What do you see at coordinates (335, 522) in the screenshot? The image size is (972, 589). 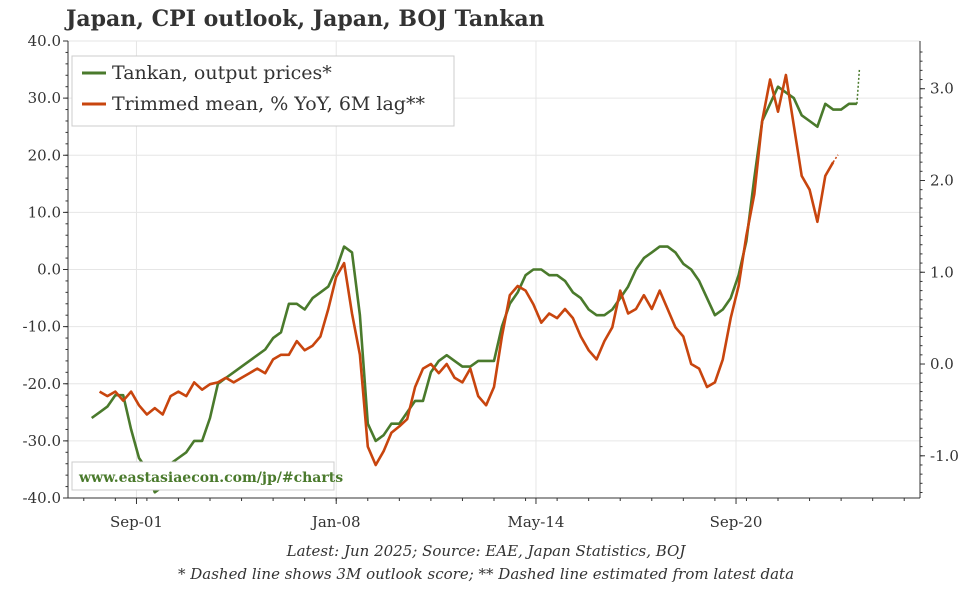 I see `tick-label-x: Jan-08` at bounding box center [335, 522].